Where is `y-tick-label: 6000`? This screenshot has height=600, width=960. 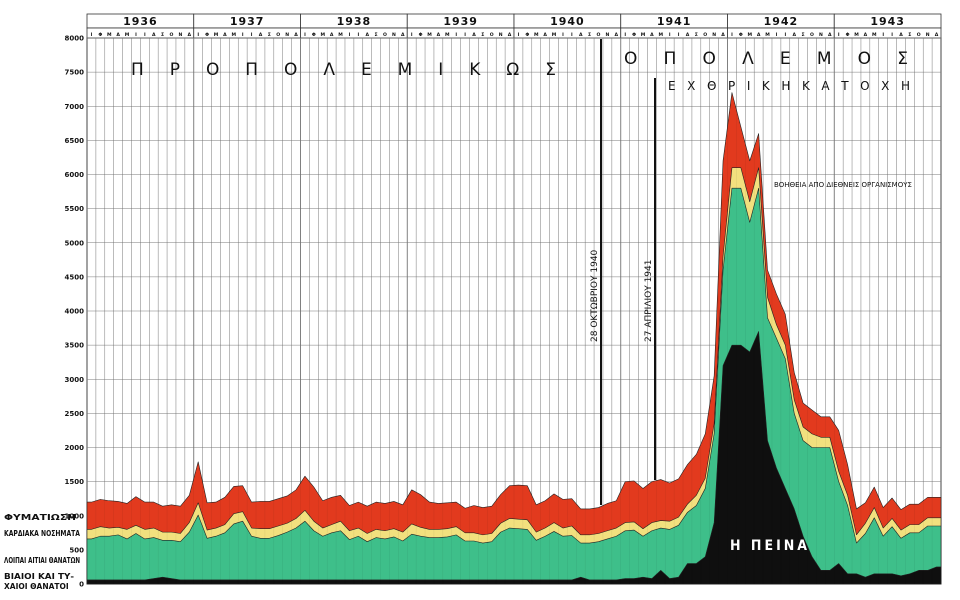 y-tick-label: 6000 is located at coordinates (75, 175).